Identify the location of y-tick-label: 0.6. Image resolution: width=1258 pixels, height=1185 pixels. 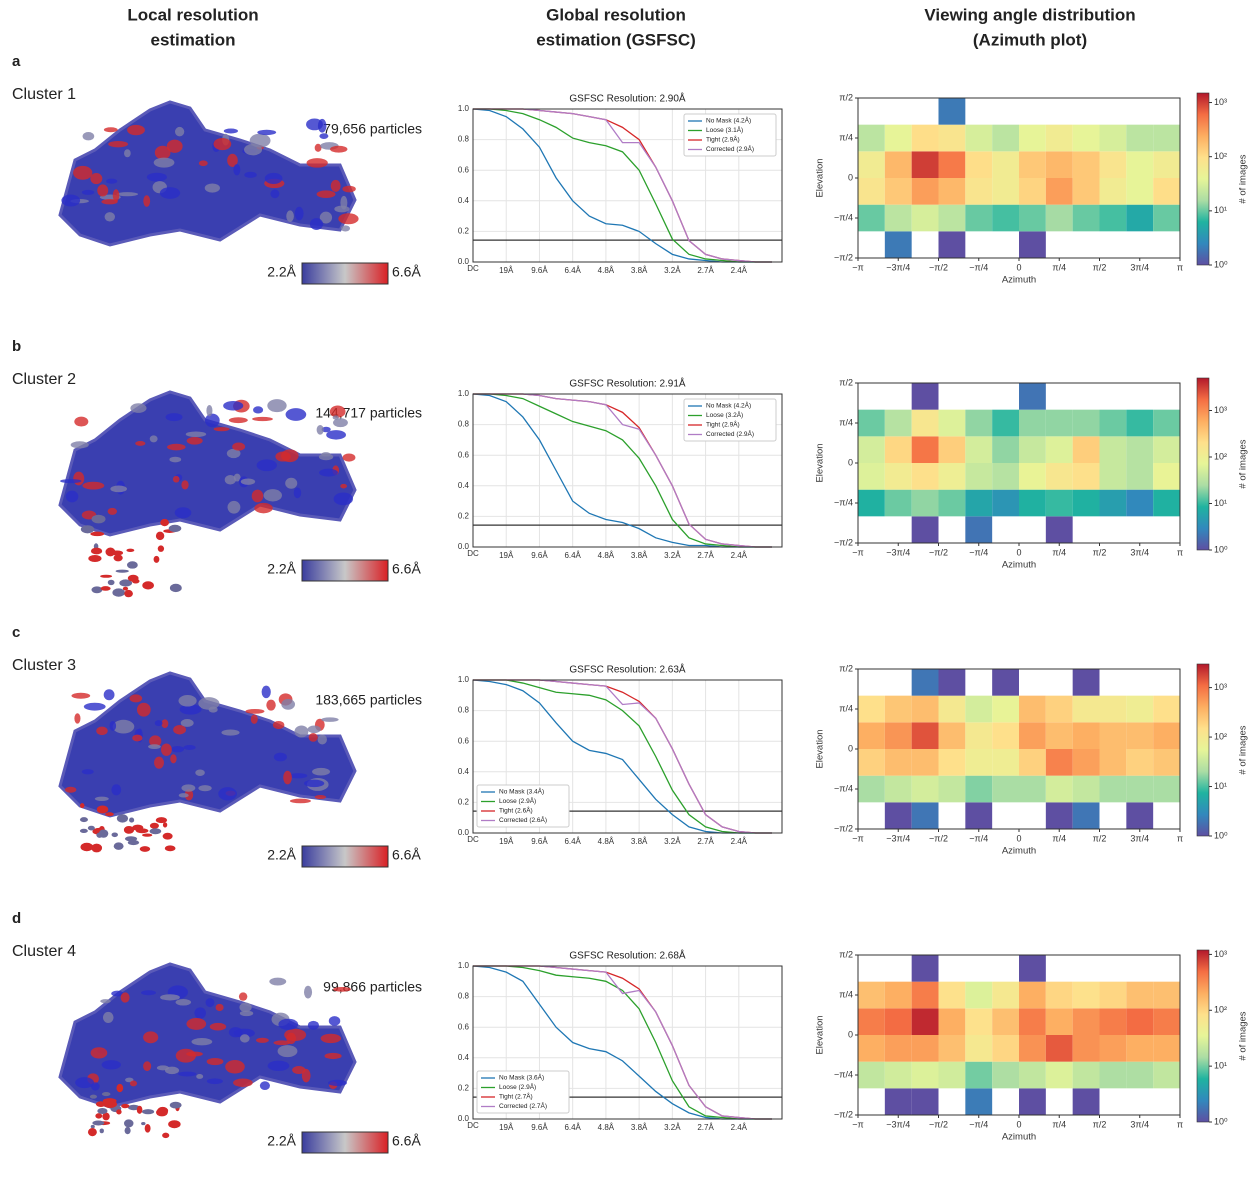
(464, 454).